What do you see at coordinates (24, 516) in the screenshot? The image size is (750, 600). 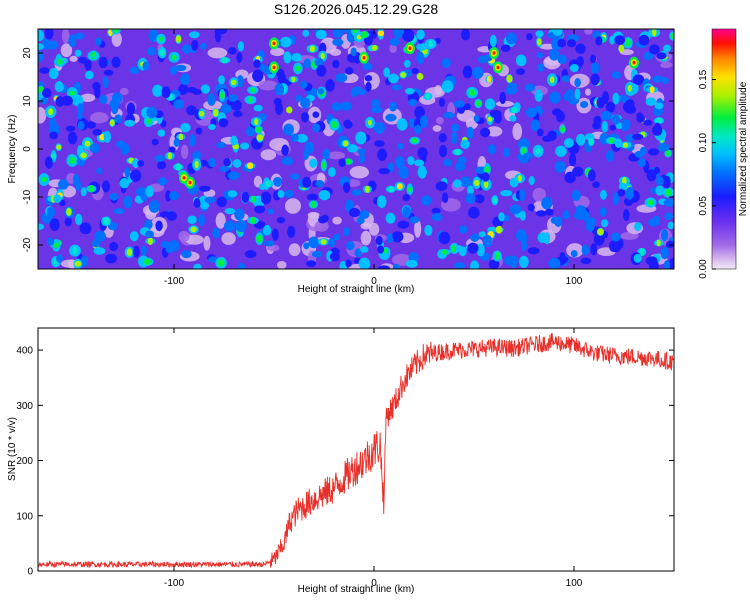 I see `y-tick-label: 100` at bounding box center [24, 516].